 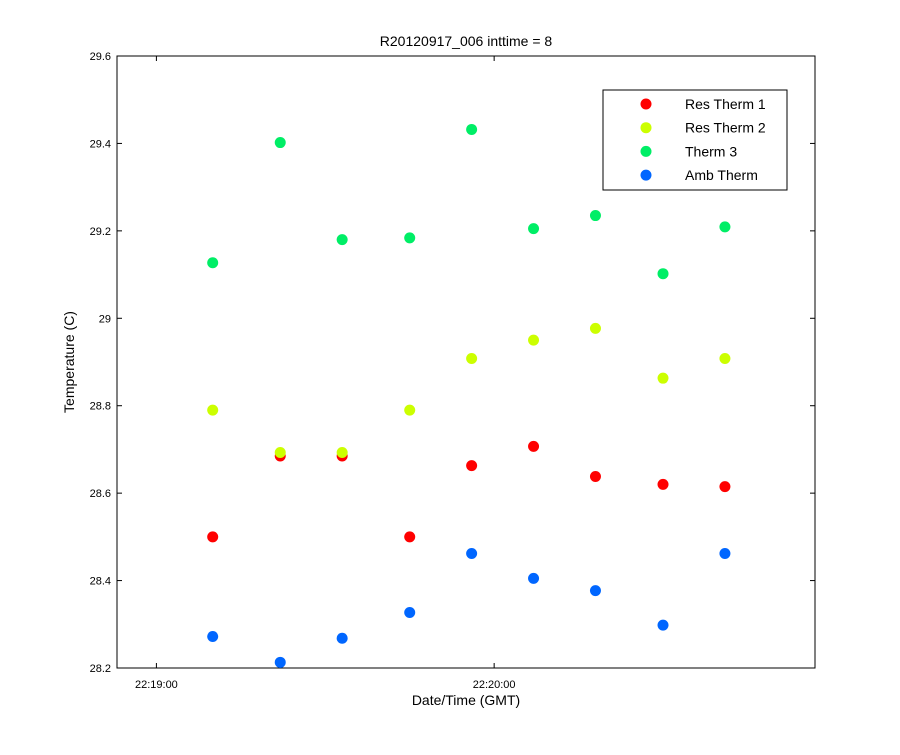 I want to click on x-tick-label: 22:20:00, so click(x=494, y=685).